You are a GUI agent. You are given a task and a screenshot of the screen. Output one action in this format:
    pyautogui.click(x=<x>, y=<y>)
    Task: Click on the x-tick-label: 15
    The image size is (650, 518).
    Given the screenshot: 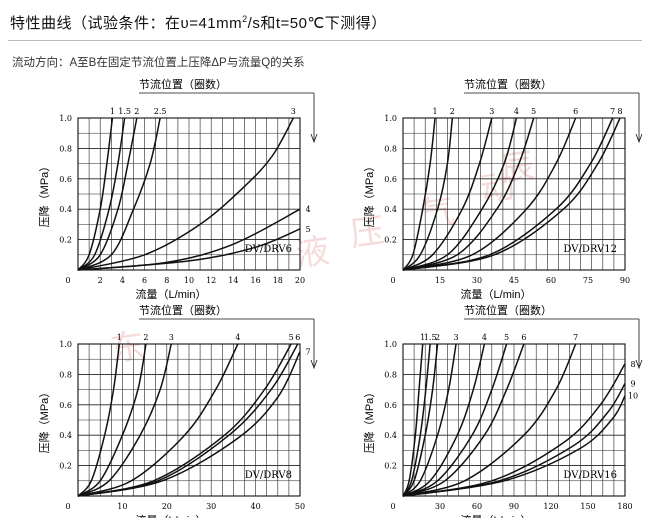 What is the action you would take?
    pyautogui.click(x=440, y=280)
    